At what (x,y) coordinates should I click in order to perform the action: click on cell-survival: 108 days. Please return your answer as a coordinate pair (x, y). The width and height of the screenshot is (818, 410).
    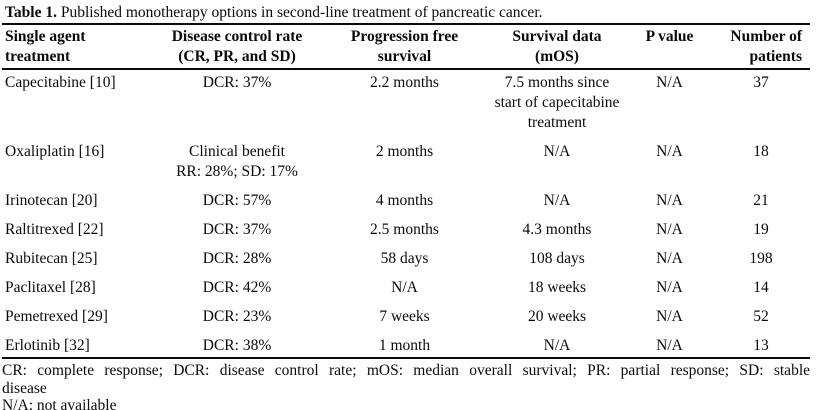
    Looking at the image, I should click on (557, 258).